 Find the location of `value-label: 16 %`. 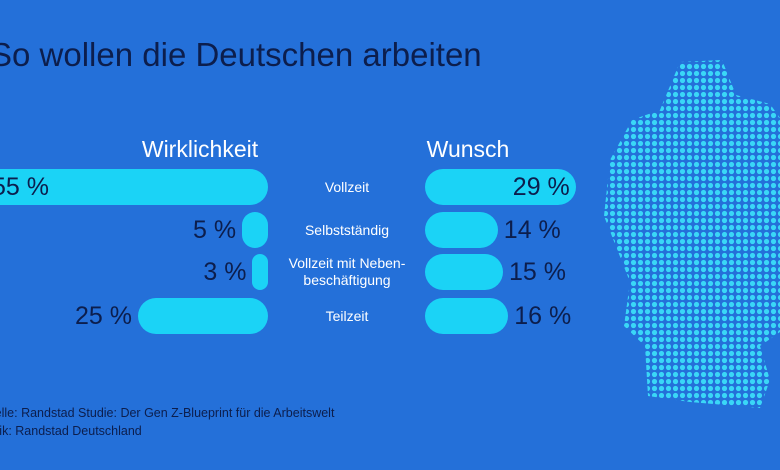

value-label: 16 % is located at coordinates (543, 316).